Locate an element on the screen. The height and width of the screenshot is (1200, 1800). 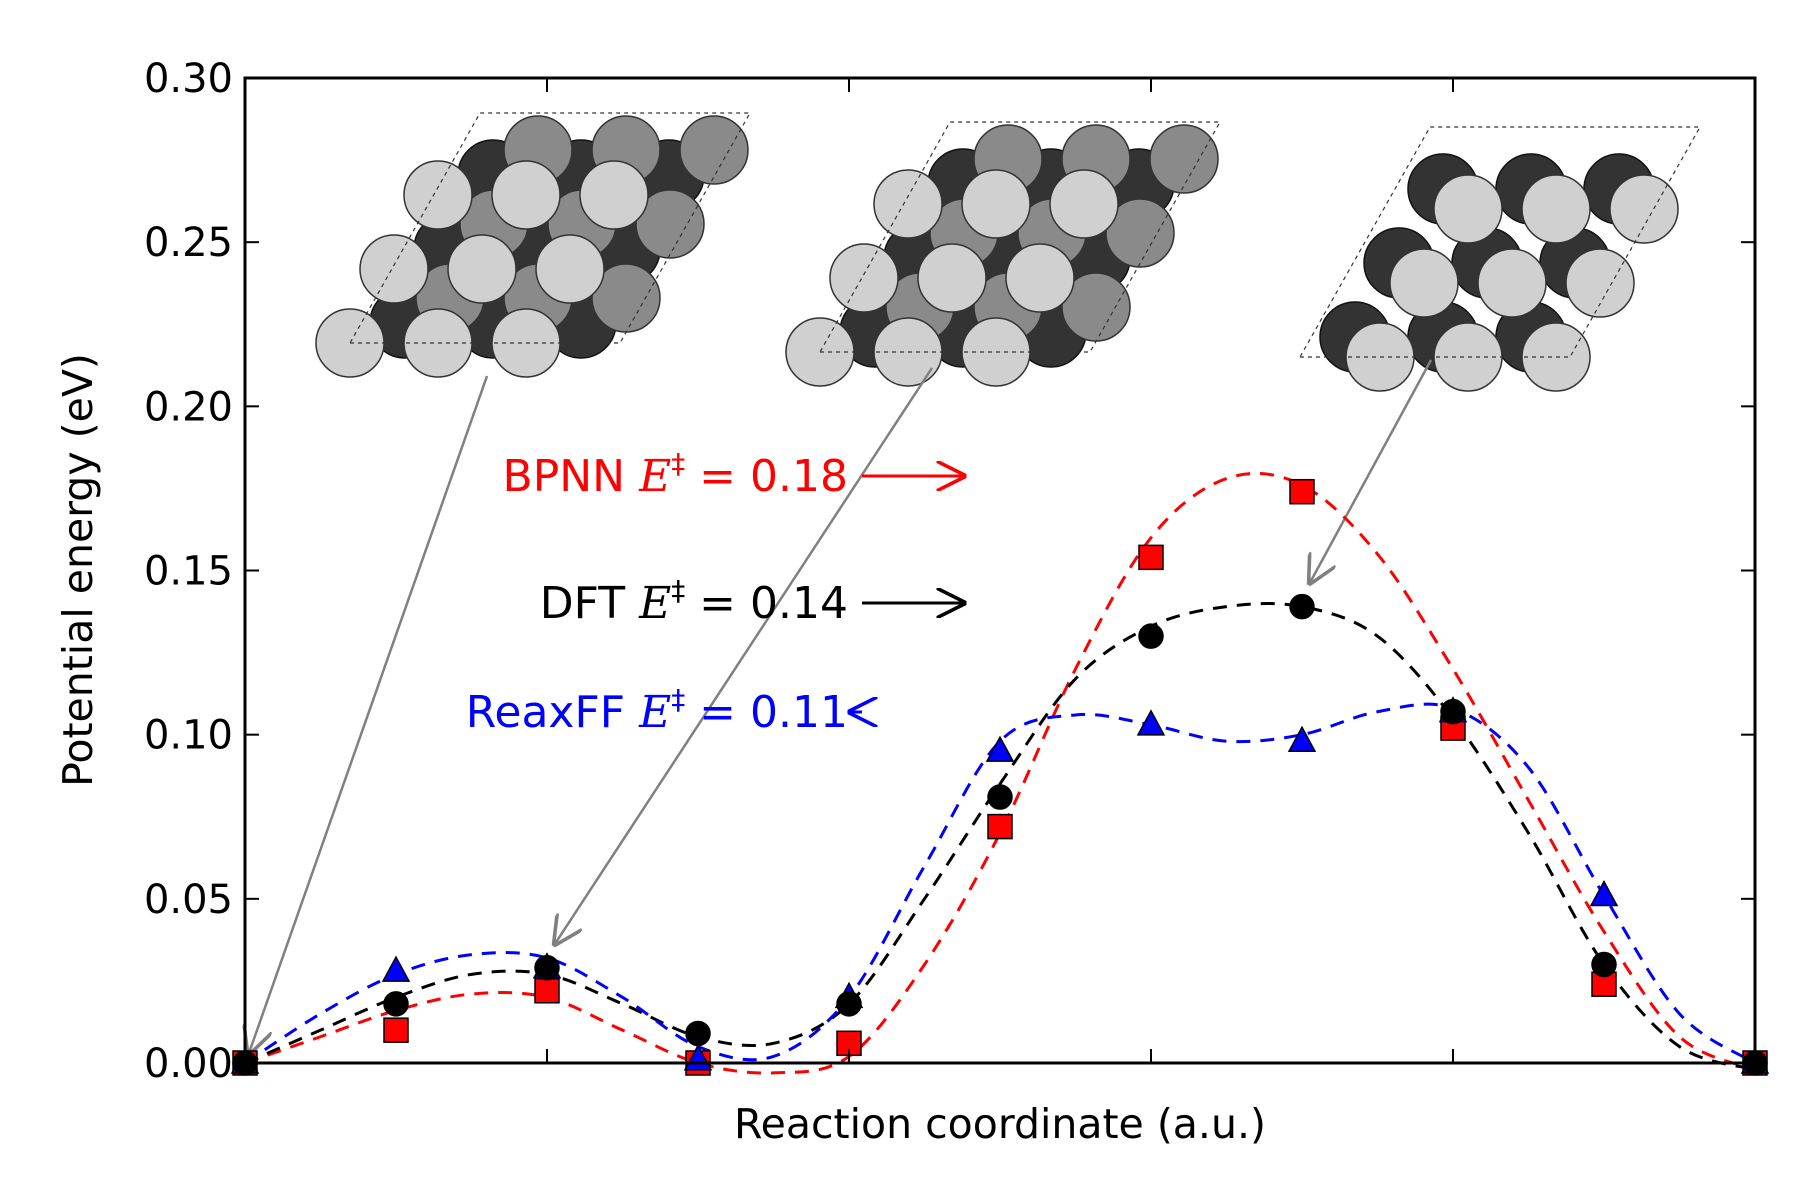
y-tick-label: 0.20 is located at coordinates (188, 407).